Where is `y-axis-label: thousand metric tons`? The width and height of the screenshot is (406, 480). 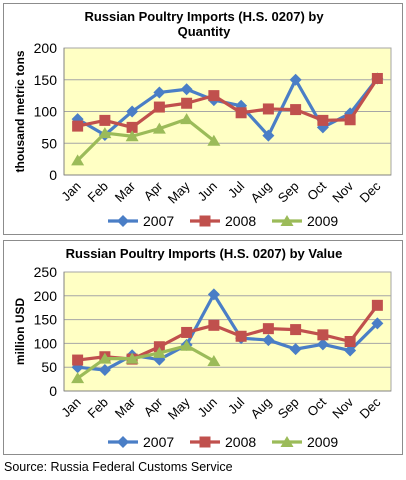 y-axis-label: thousand metric tons is located at coordinates (20, 111).